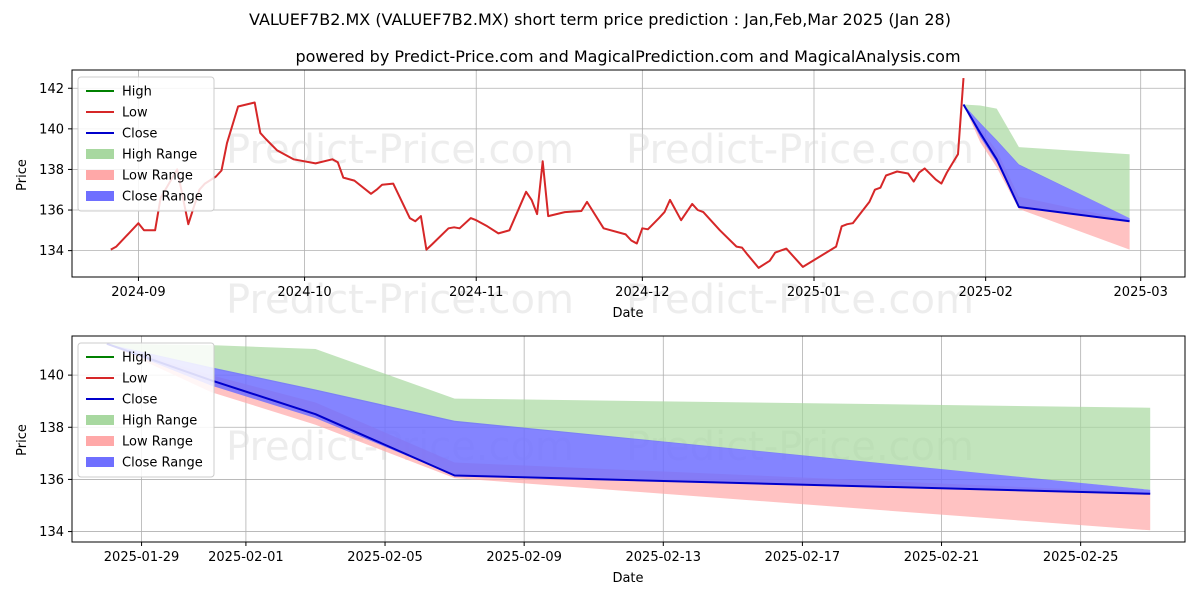 This screenshot has width=1200, height=600. I want to click on x-tick-label: 2024-11, so click(476, 292).